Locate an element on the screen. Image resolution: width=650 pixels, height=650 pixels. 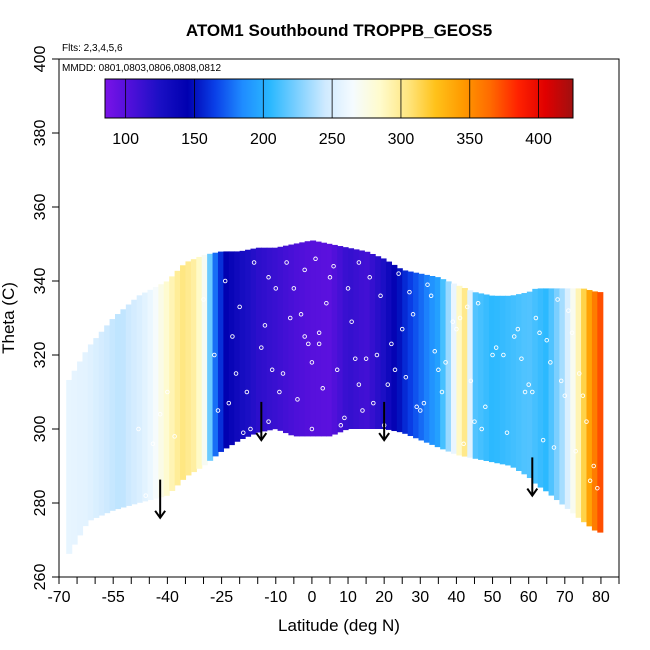
x-axis: -70 -55 -40 -25 -10 0 10 20 30 40 50 60 70 80 is located at coordinates (333, 591).